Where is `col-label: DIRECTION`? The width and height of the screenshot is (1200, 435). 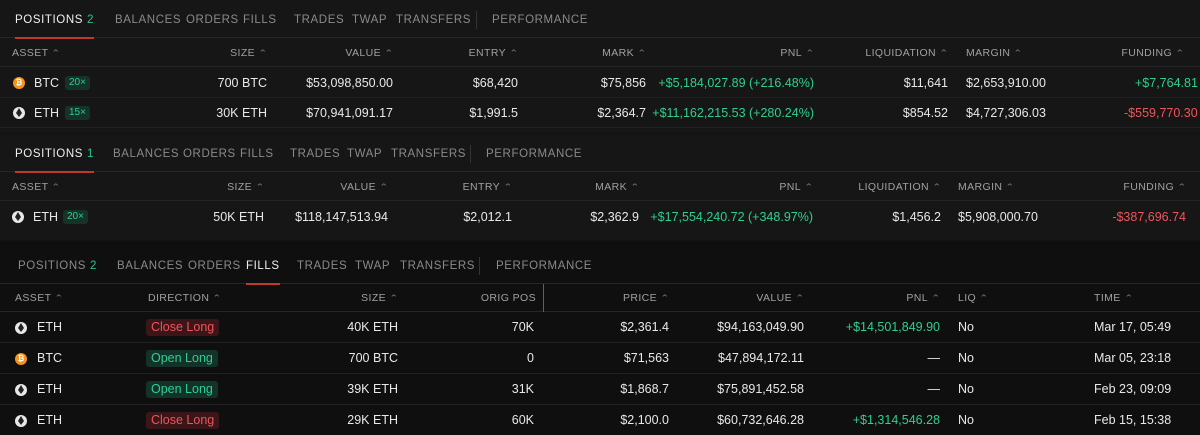 col-label: DIRECTION is located at coordinates (179, 298).